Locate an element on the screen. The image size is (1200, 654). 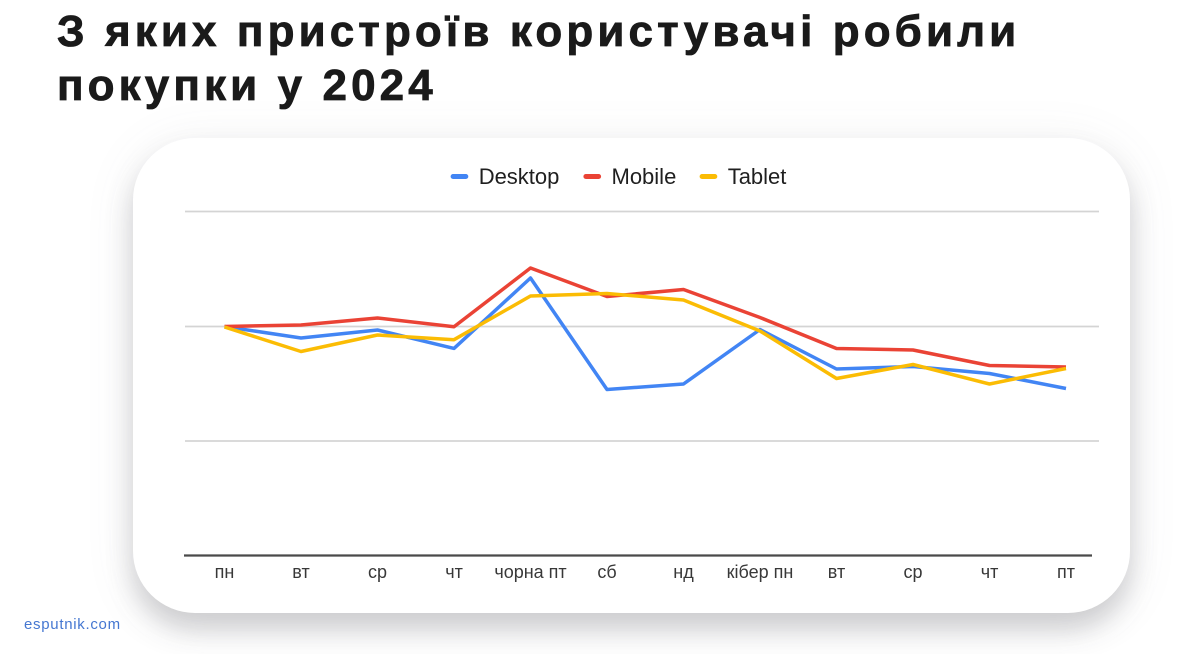
svg-text: нд is located at coordinates (683, 572).